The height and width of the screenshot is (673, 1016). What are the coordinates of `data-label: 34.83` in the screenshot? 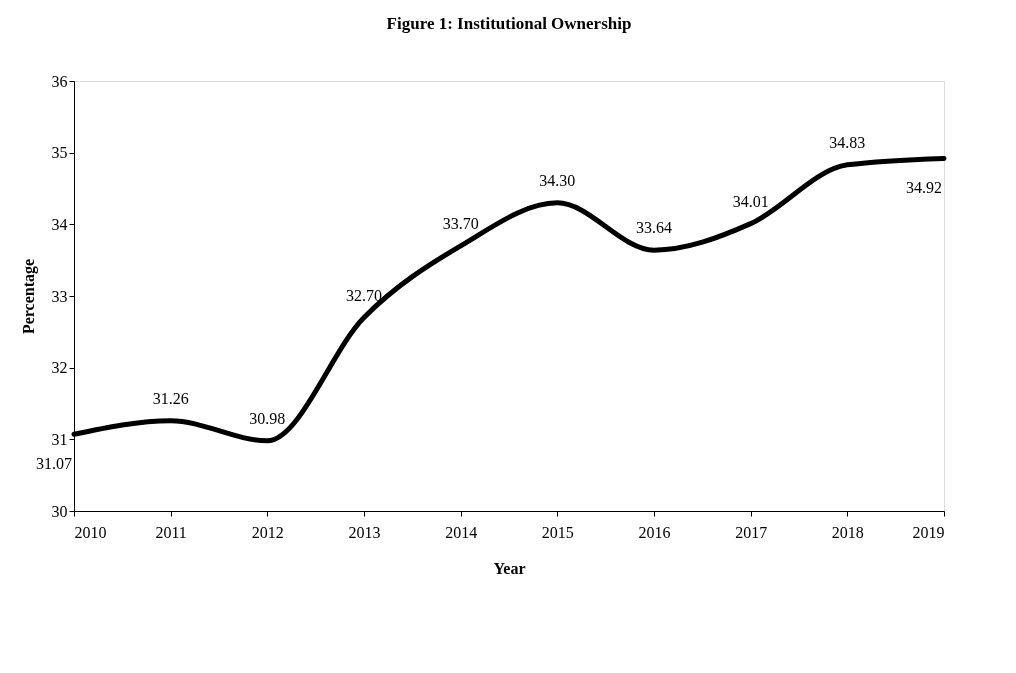 It's located at (847, 142).